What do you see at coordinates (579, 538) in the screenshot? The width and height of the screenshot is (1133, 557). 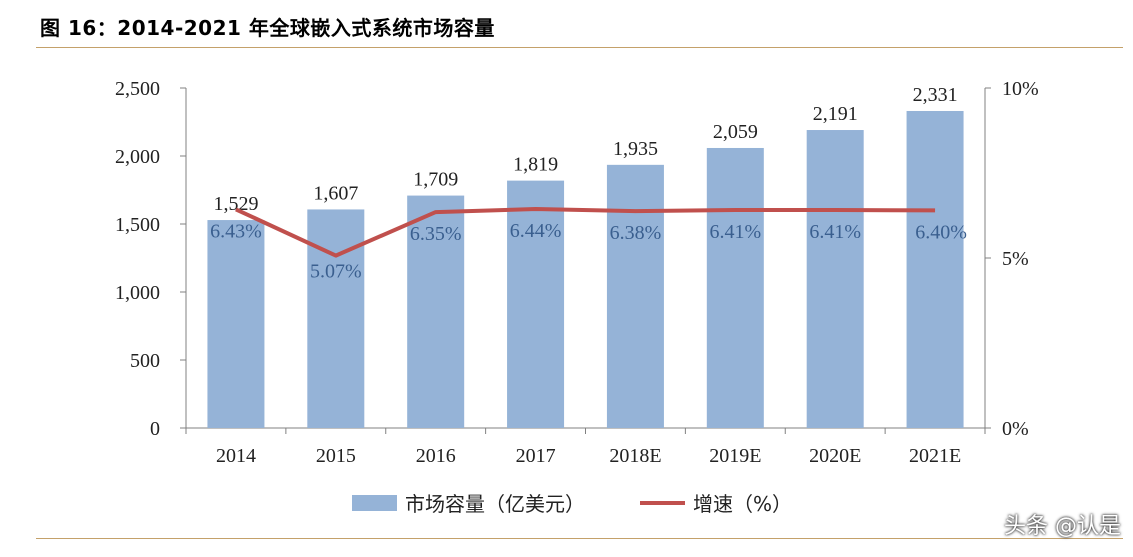 I see `bottom-rule` at bounding box center [579, 538].